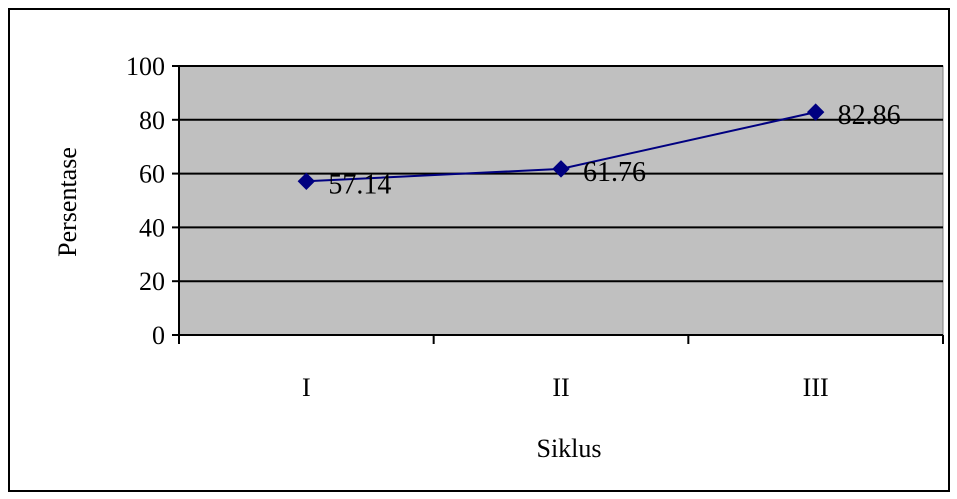  Describe the element at coordinates (560, 387) in the screenshot. I see `x-tick-label: II` at that location.